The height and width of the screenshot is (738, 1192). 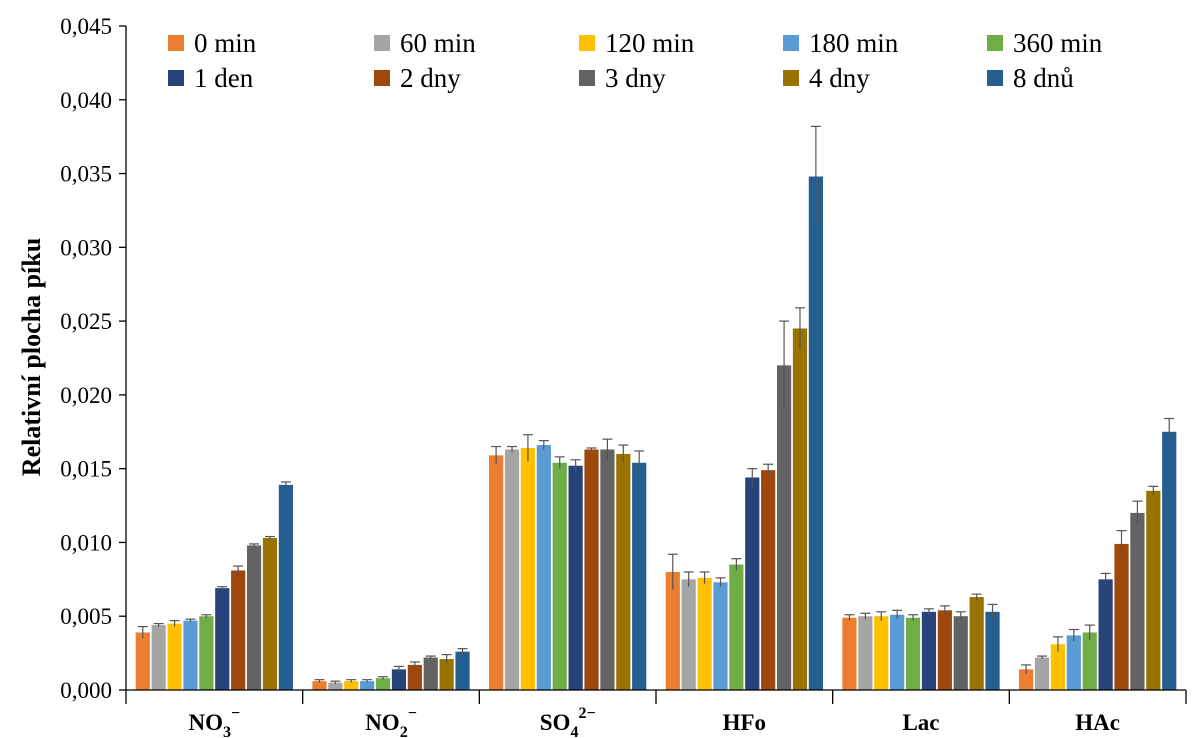 What do you see at coordinates (86, 321) in the screenshot?
I see `y-tick-label: 0,025` at bounding box center [86, 321].